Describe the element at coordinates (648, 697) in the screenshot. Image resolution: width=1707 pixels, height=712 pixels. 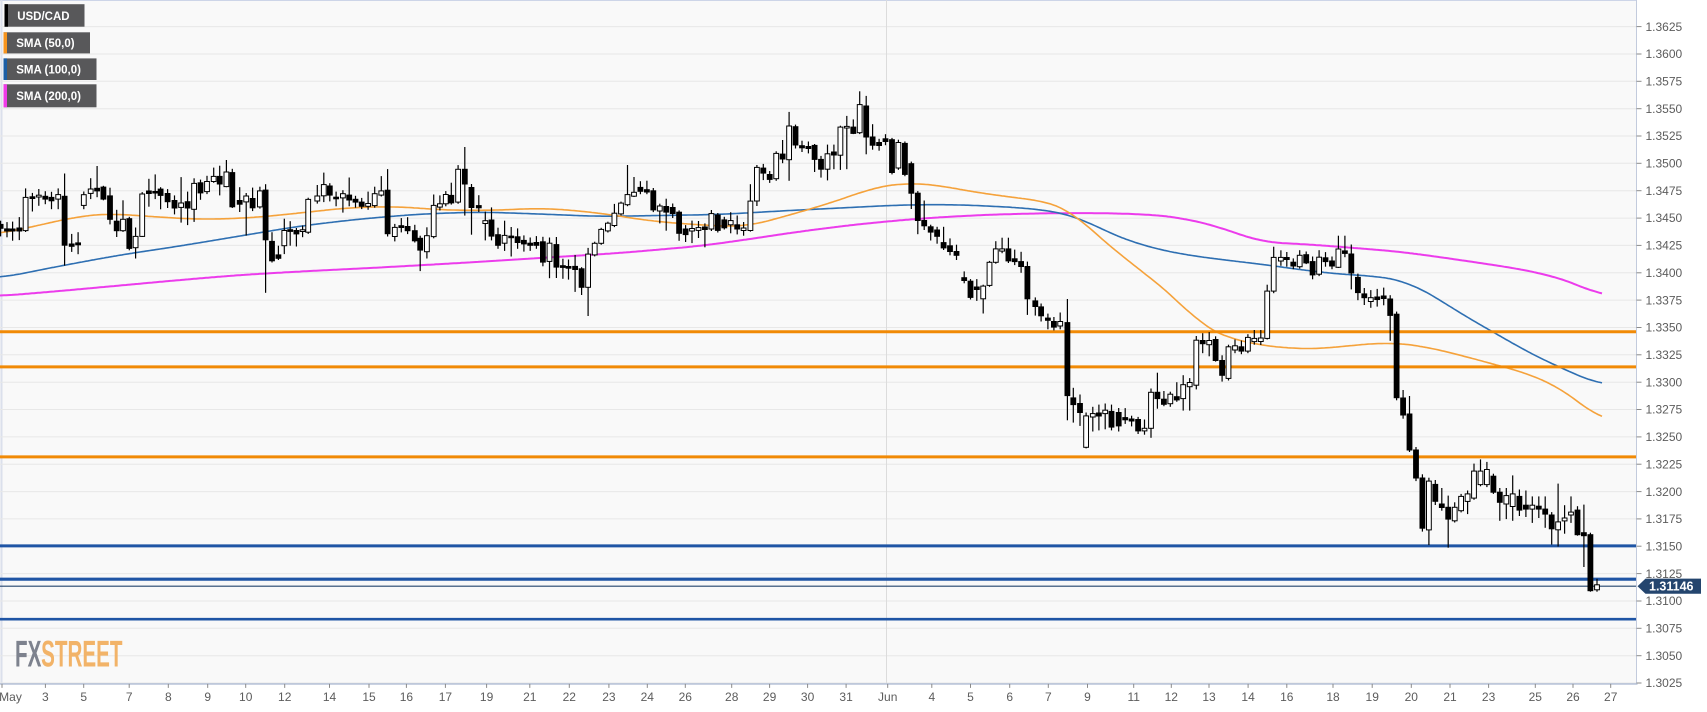
I see `svg-text: 24` at that location.